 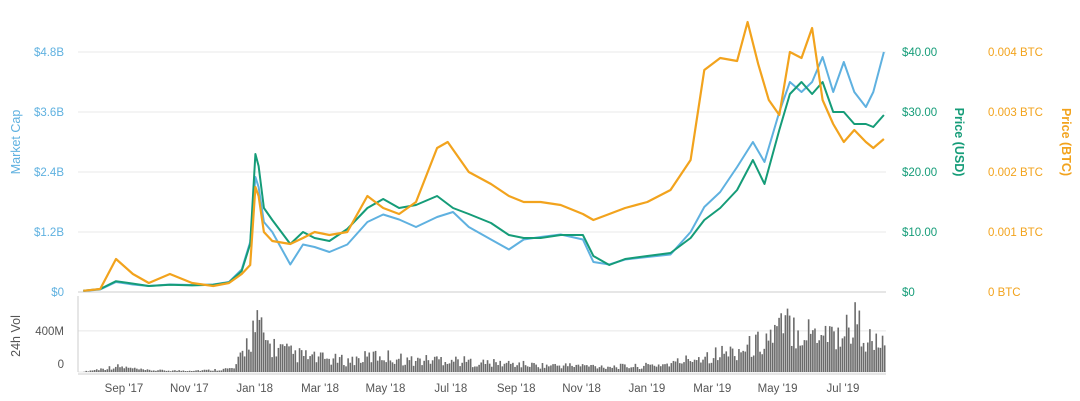 I want to click on x-tick-label: May '18, so click(x=385, y=389).